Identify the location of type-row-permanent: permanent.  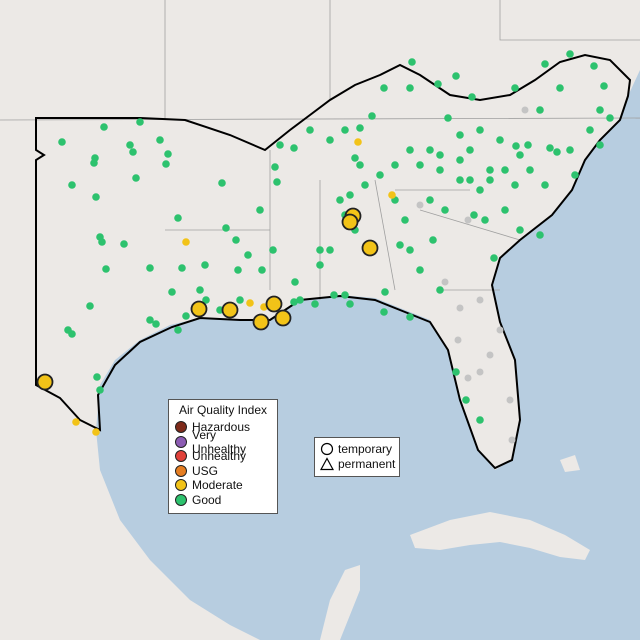
(358, 463).